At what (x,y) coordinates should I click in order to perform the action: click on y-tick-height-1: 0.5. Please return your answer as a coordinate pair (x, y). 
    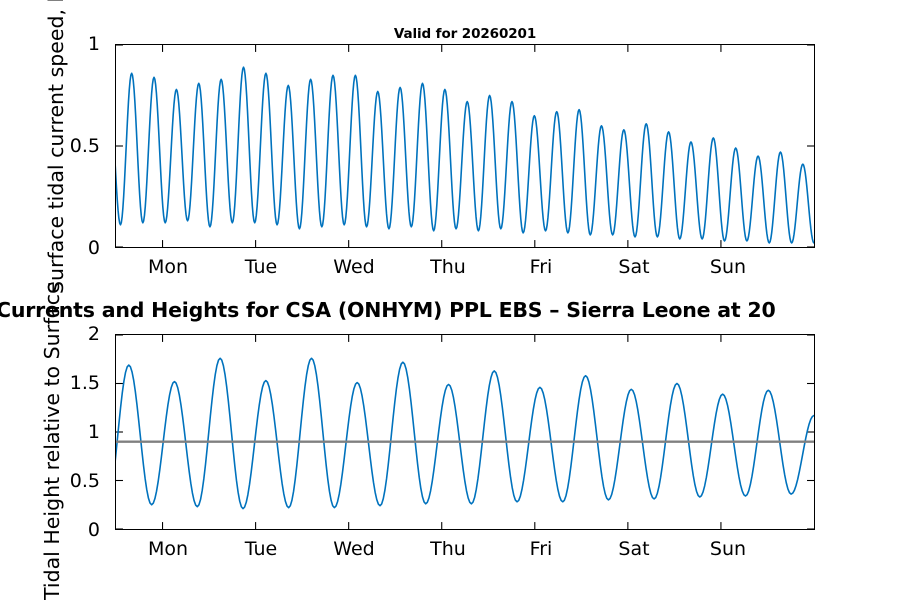
    Looking at the image, I should click on (84, 481).